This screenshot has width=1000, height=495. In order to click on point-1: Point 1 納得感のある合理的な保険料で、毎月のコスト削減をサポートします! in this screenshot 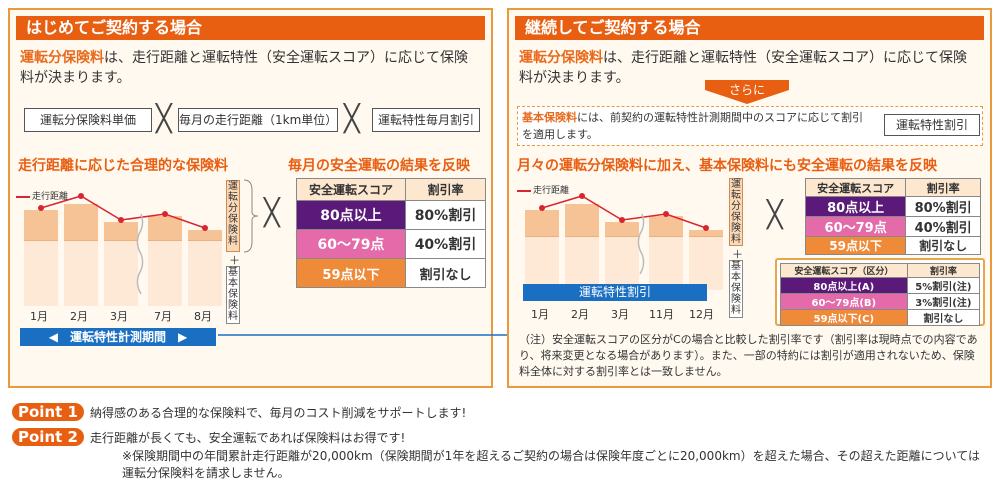, I will do `click(239, 412)`.